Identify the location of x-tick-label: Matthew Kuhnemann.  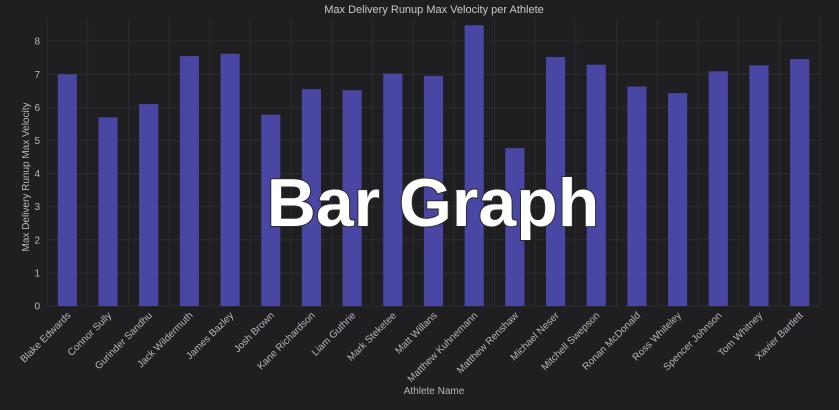
(443, 347).